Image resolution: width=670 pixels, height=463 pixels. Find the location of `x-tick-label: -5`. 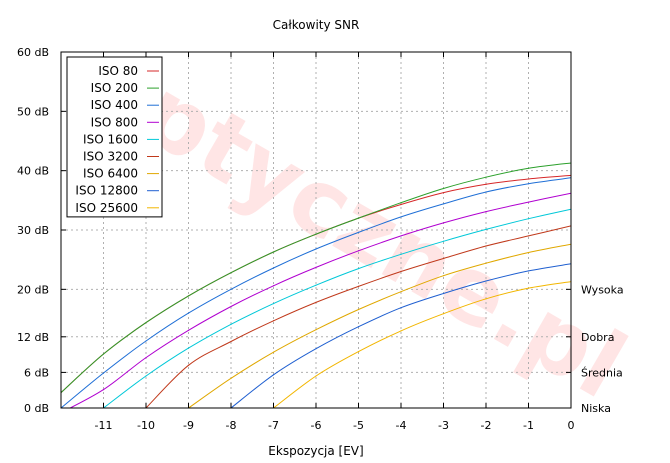

x-tick-label: -5 is located at coordinates (358, 425).